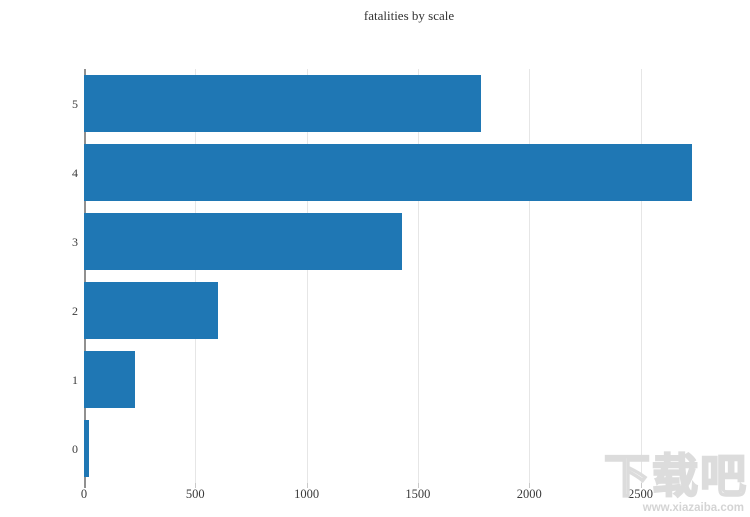 Image resolution: width=750 pixels, height=517 pixels. Describe the element at coordinates (75, 103) in the screenshot. I see `y-tick-label-5: 5` at that location.